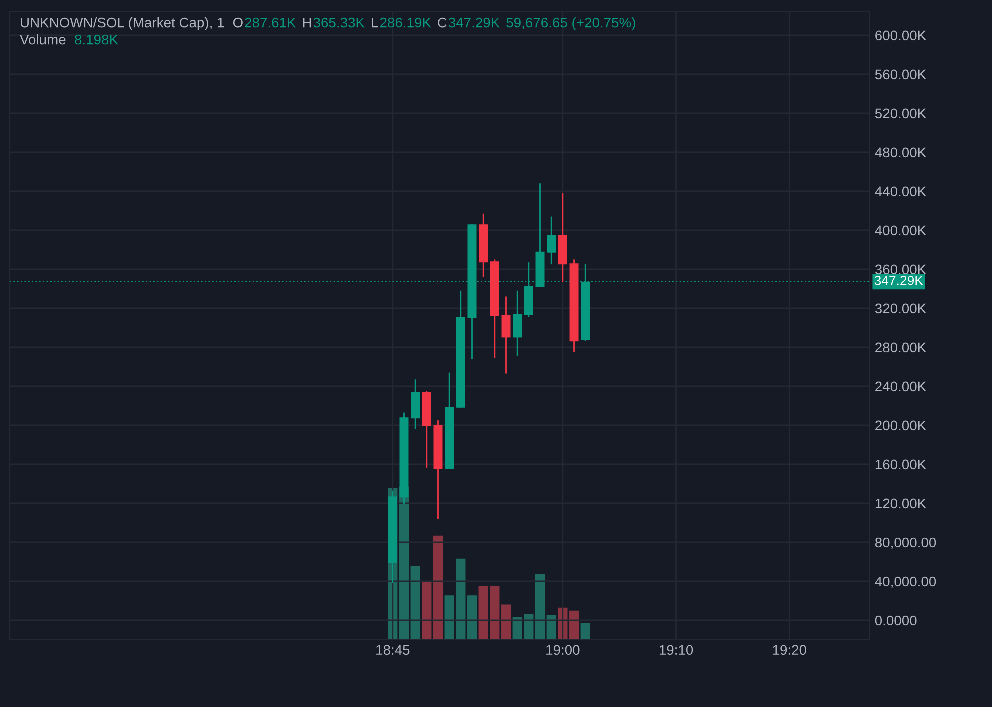 The width and height of the screenshot is (992, 707). What do you see at coordinates (238, 23) in the screenshot?
I see `annotation: O` at bounding box center [238, 23].